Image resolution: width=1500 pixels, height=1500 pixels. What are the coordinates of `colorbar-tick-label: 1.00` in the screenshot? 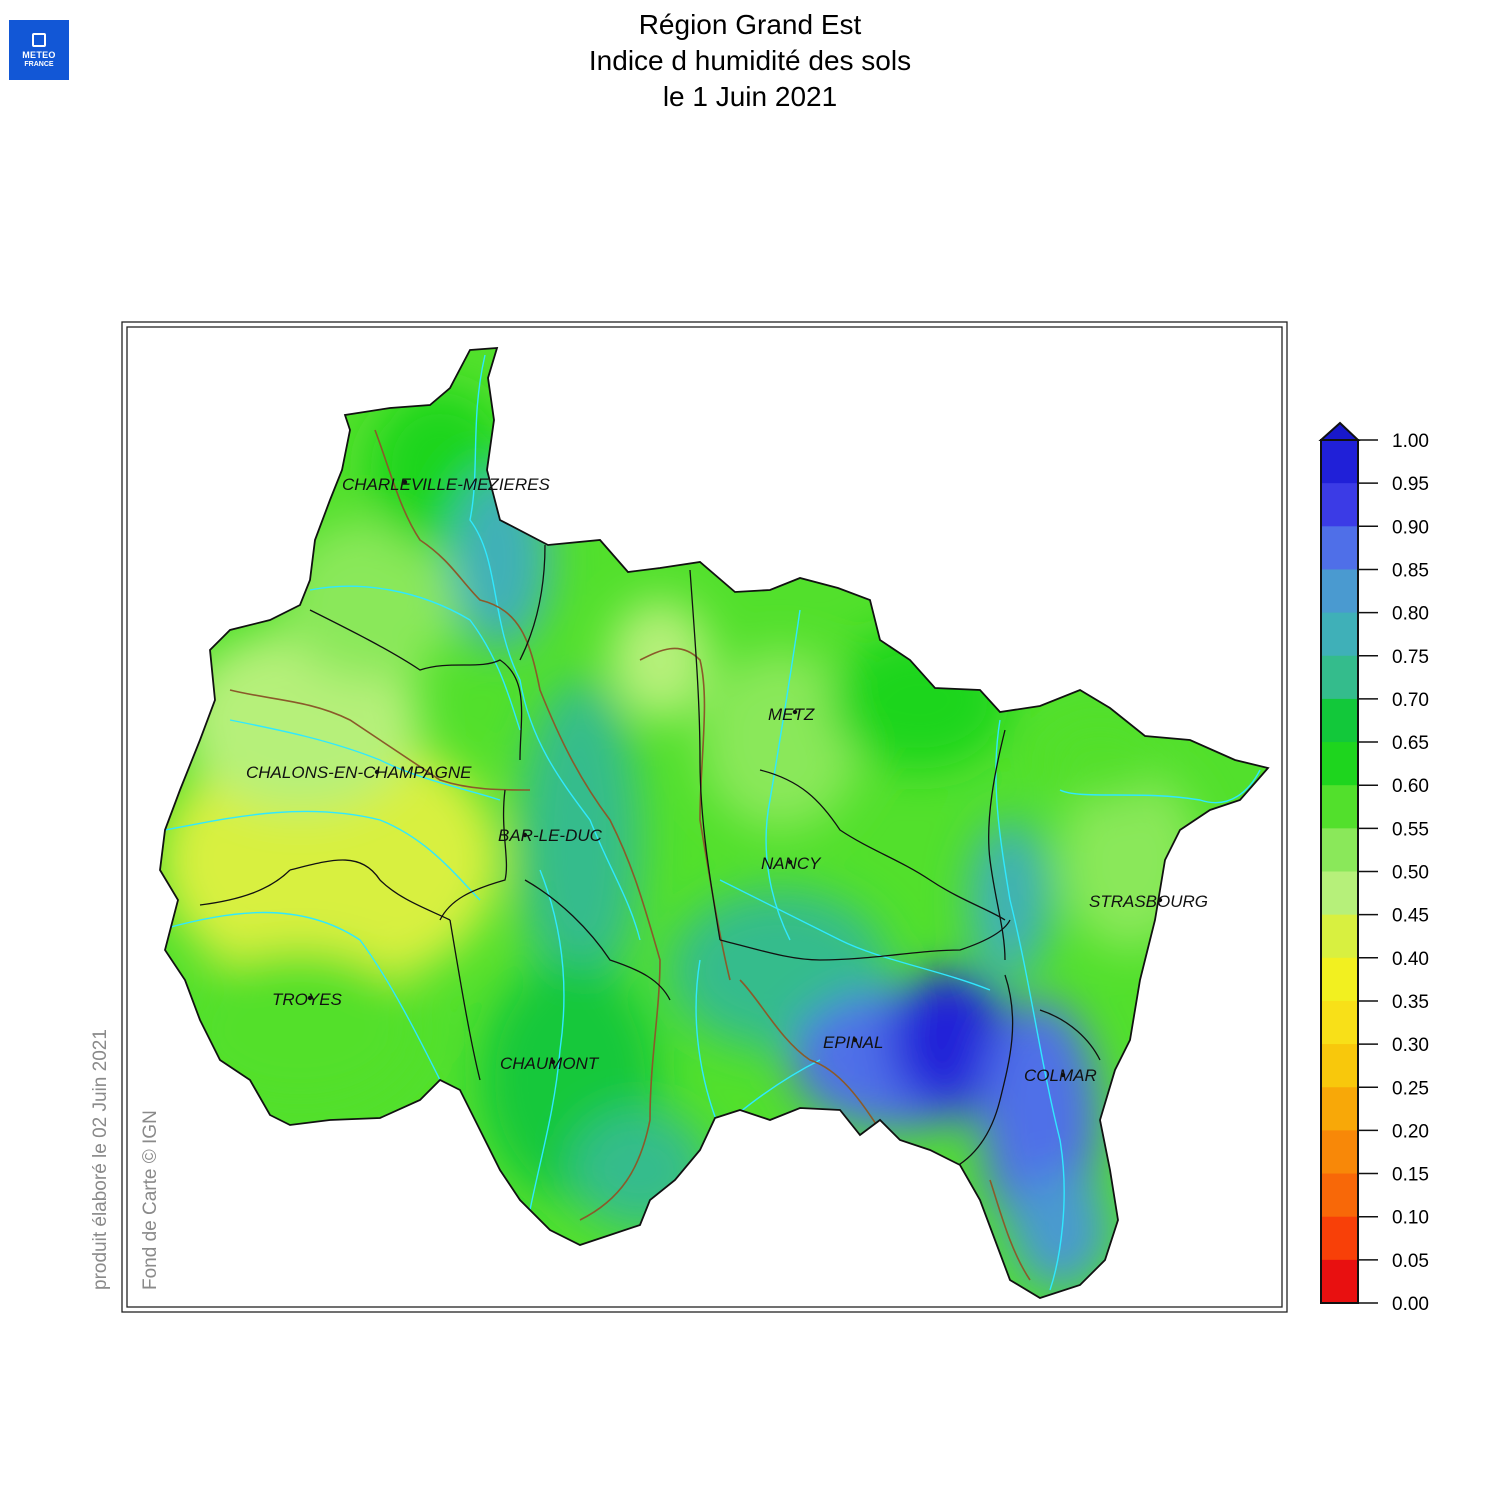 It's located at (1410, 441).